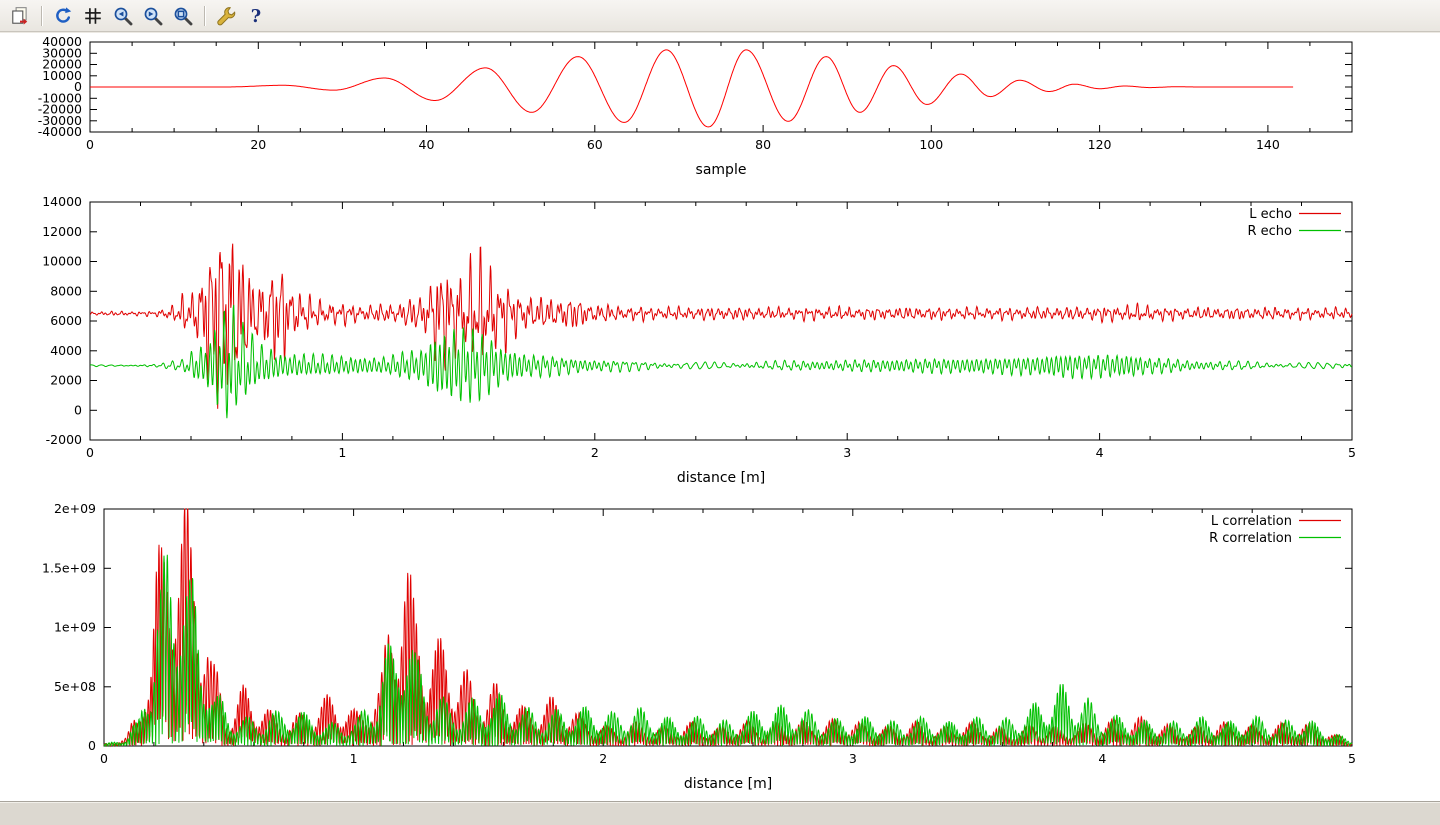  What do you see at coordinates (721, 170) in the screenshot?
I see `x-axis-label: sample` at bounding box center [721, 170].